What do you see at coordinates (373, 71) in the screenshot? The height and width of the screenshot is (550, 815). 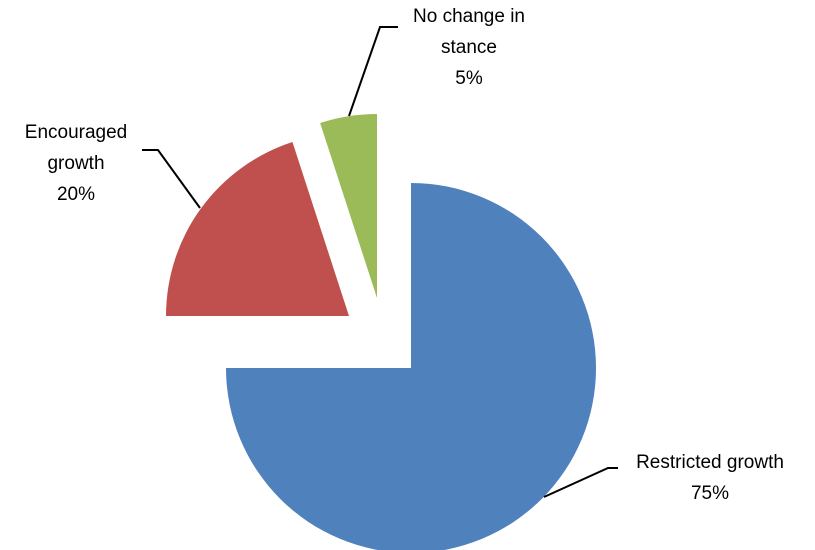 I see `leader-line-no-change-in-stance` at bounding box center [373, 71].